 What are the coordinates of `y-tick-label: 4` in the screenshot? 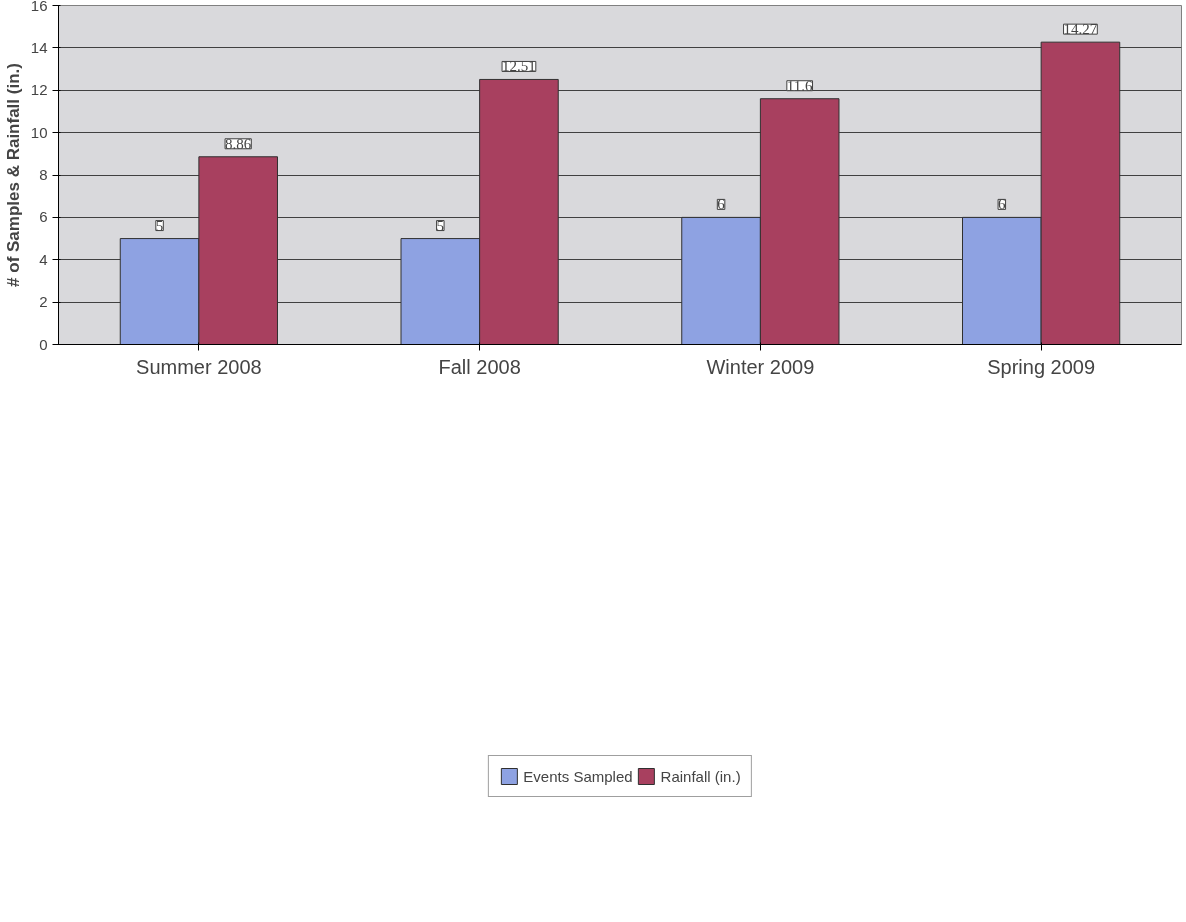 It's located at (43, 259).